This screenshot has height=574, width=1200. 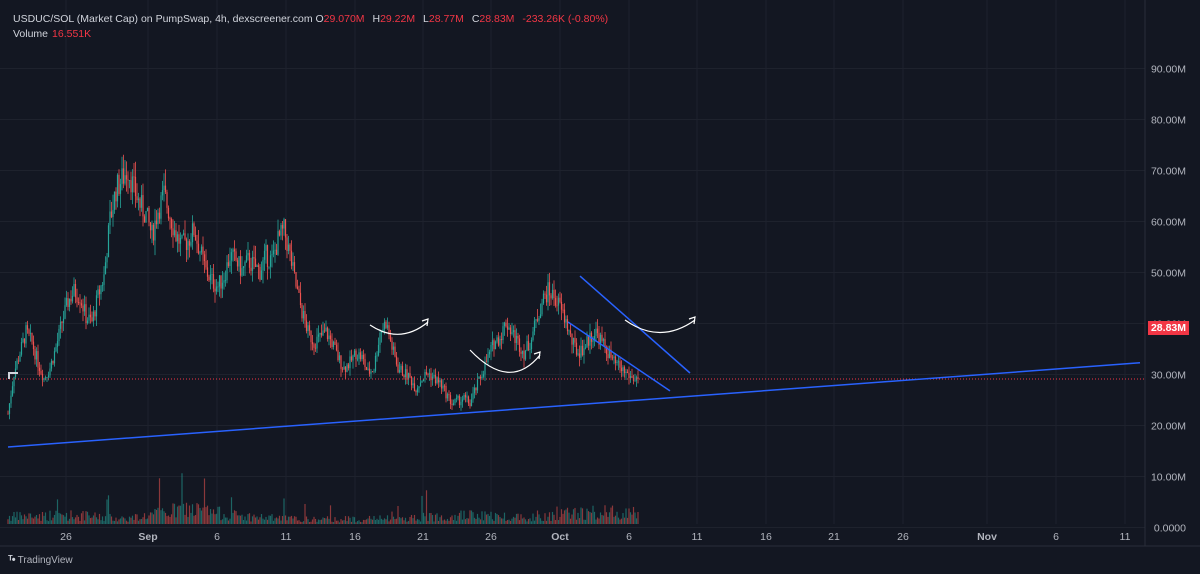 What do you see at coordinates (13, 375) in the screenshot?
I see `flag-icon` at bounding box center [13, 375].